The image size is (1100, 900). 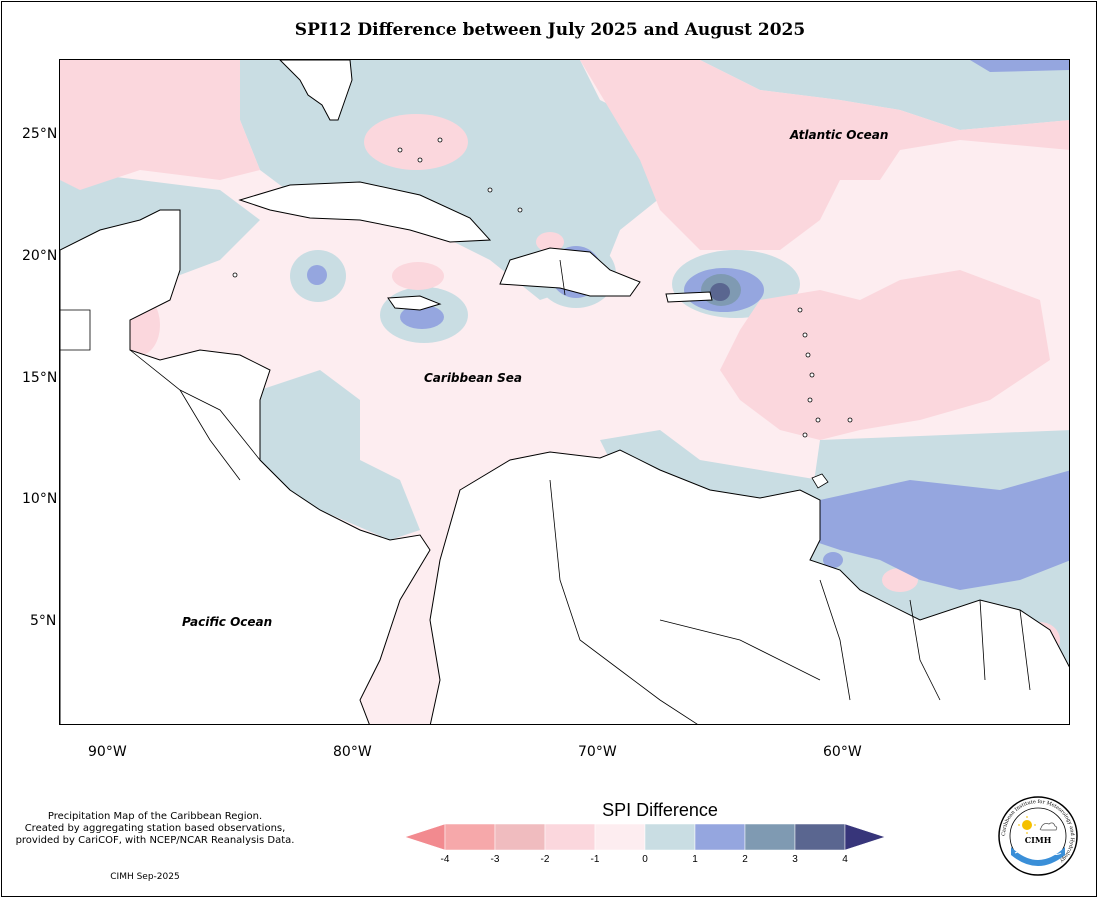 I want to click on legend-tick-4: 4, so click(x=845, y=859).